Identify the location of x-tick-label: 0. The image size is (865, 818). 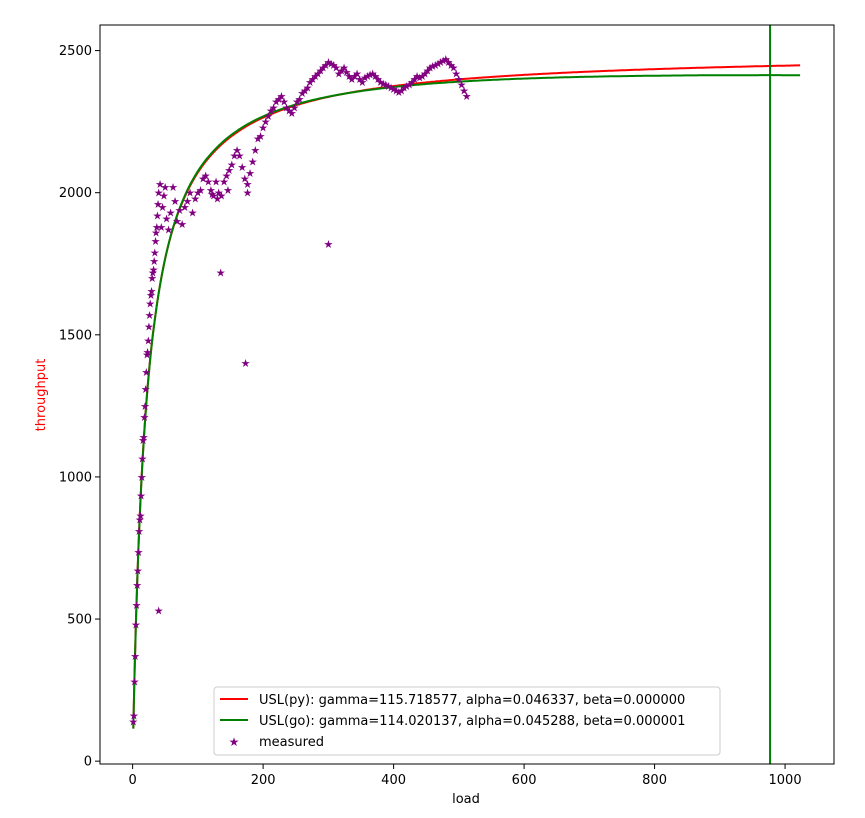
(132, 780).